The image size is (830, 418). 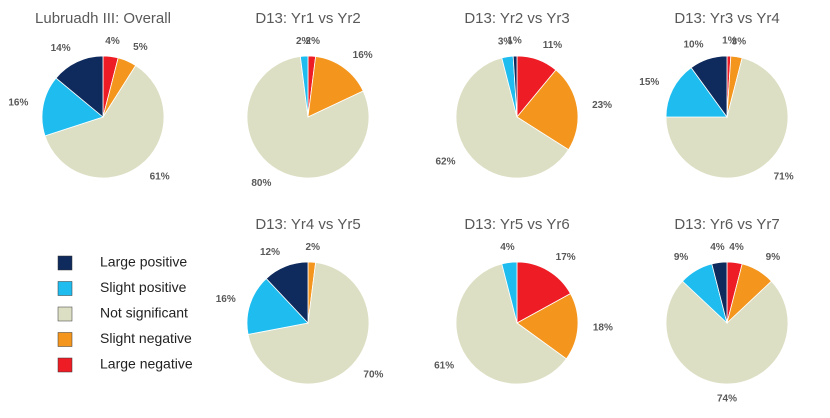 What do you see at coordinates (553, 45) in the screenshot?
I see `value-label: 11%` at bounding box center [553, 45].